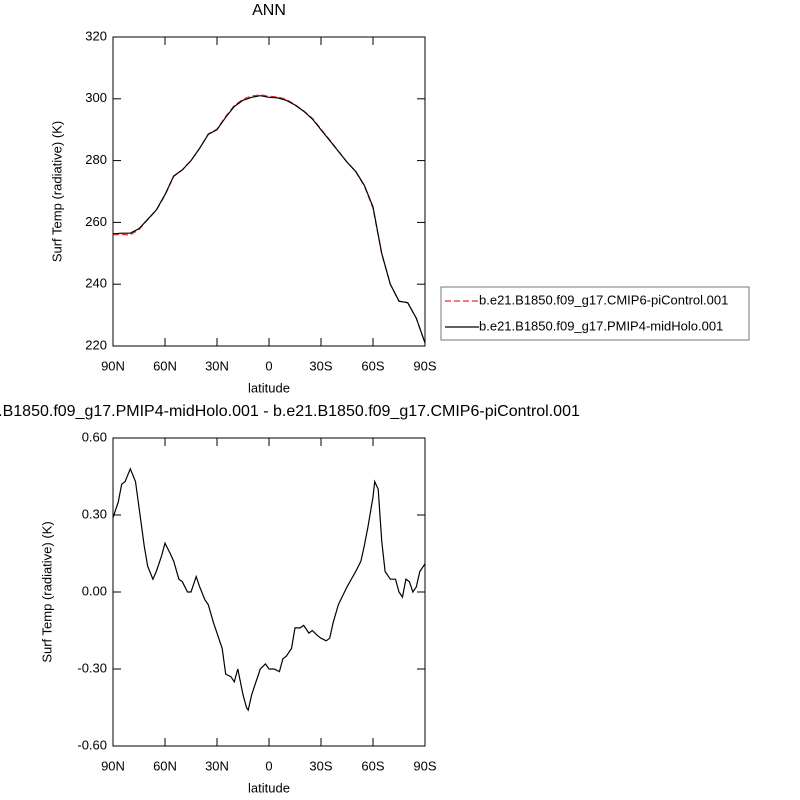 The height and width of the screenshot is (800, 800). Describe the element at coordinates (92, 744) in the screenshot. I see `y-tick-label: -0.60` at that location.